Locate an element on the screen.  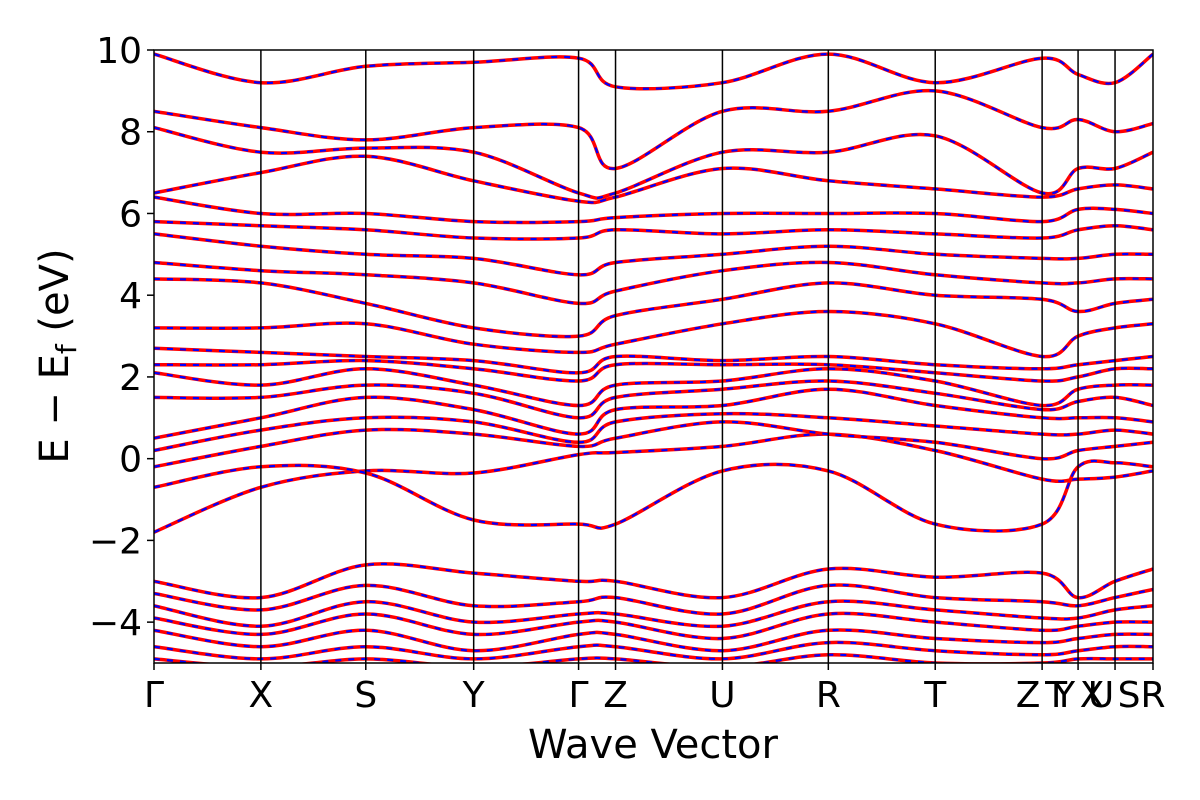
y-tick-label: −4 is located at coordinates (115, 623).